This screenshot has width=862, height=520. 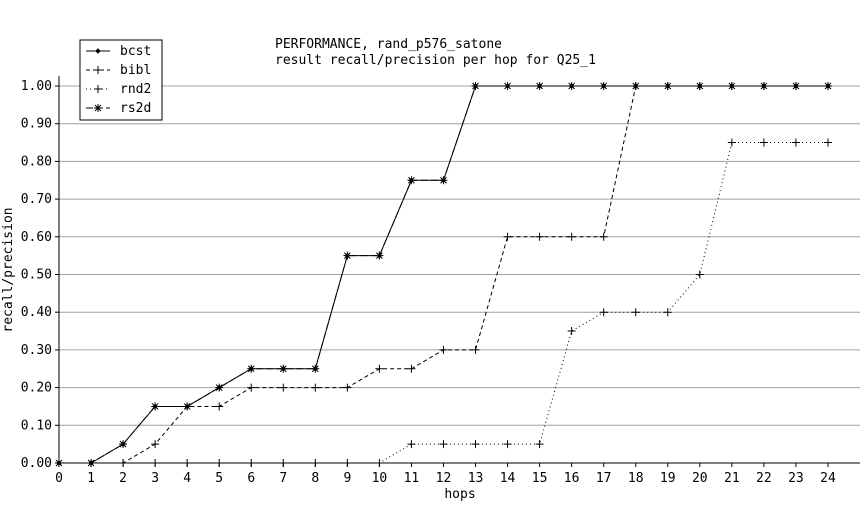 I want to click on x-tick-label: 9, so click(x=347, y=478).